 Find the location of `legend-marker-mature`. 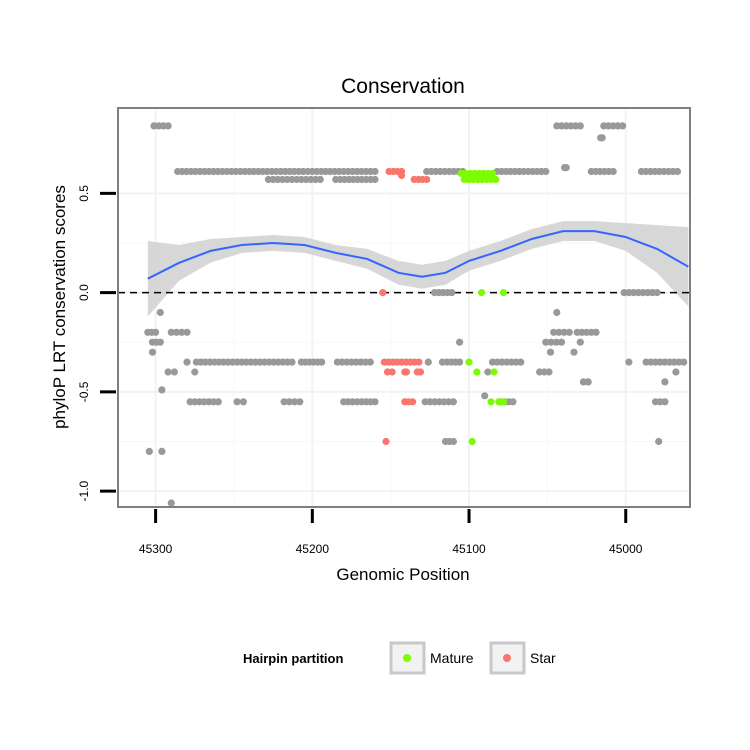

legend-marker-mature is located at coordinates (407, 658).